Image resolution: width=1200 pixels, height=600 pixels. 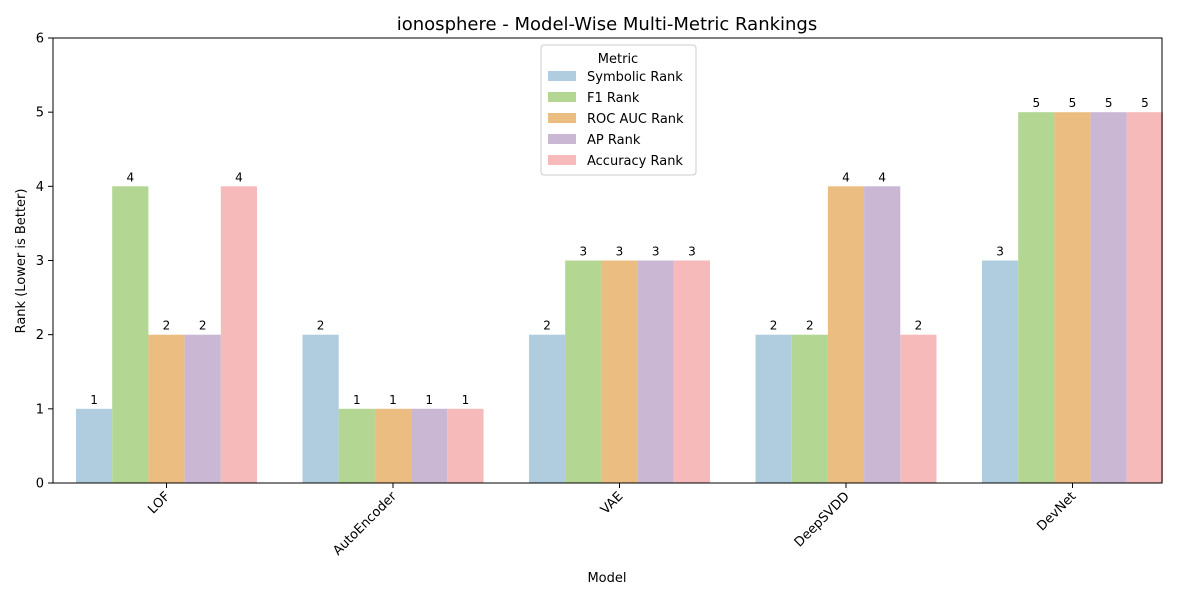 What do you see at coordinates (40, 113) in the screenshot?
I see `y-tick-label: 5` at bounding box center [40, 113].